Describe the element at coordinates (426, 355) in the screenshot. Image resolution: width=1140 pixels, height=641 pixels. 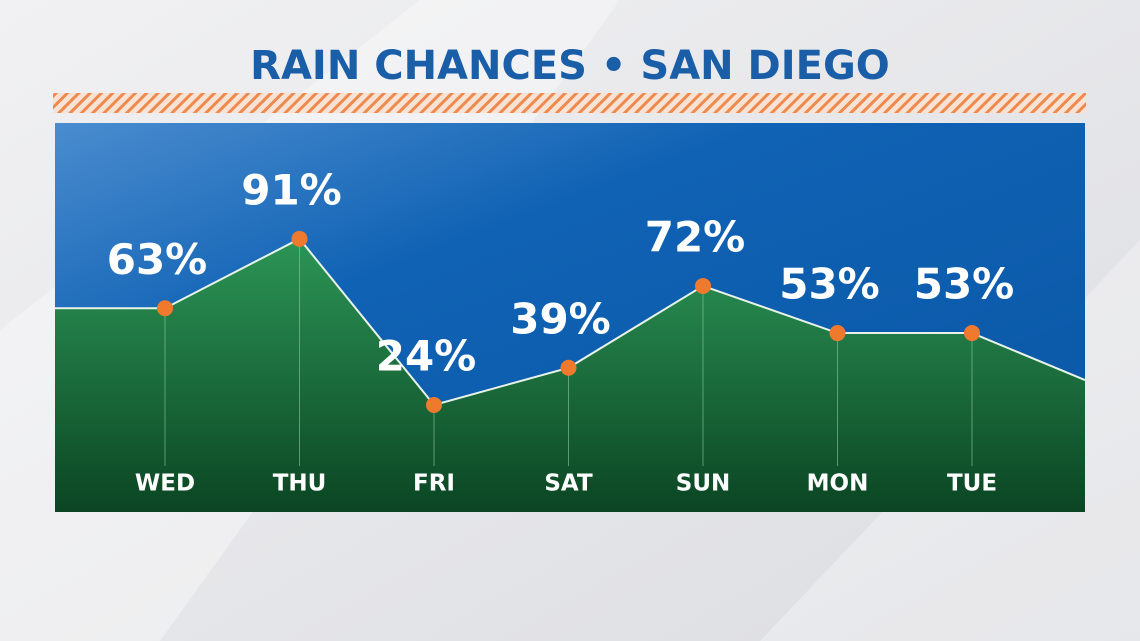
I see `value-label: 24%` at that location.